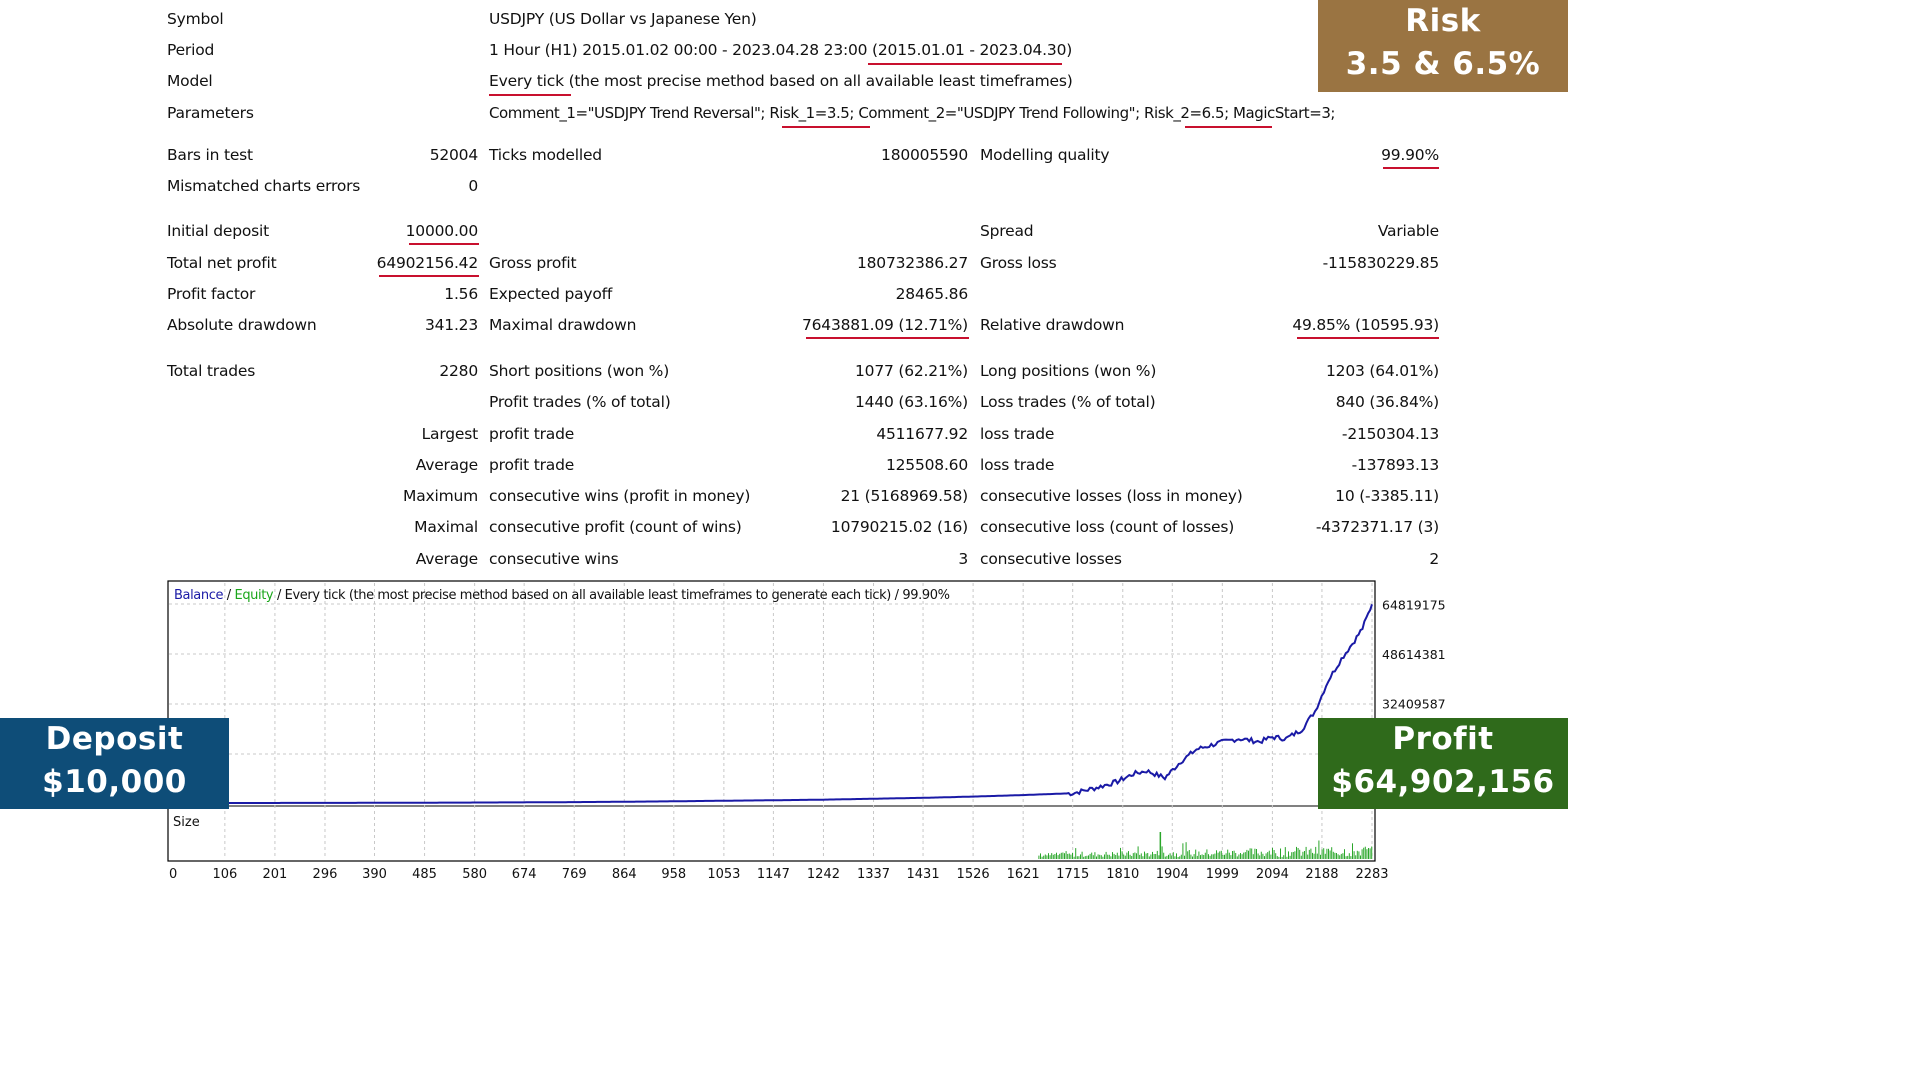 The width and height of the screenshot is (1920, 1080). Describe the element at coordinates (1365, 325) in the screenshot. I see `rel-drawdown-value: 49.85% (10595.93)` at that location.